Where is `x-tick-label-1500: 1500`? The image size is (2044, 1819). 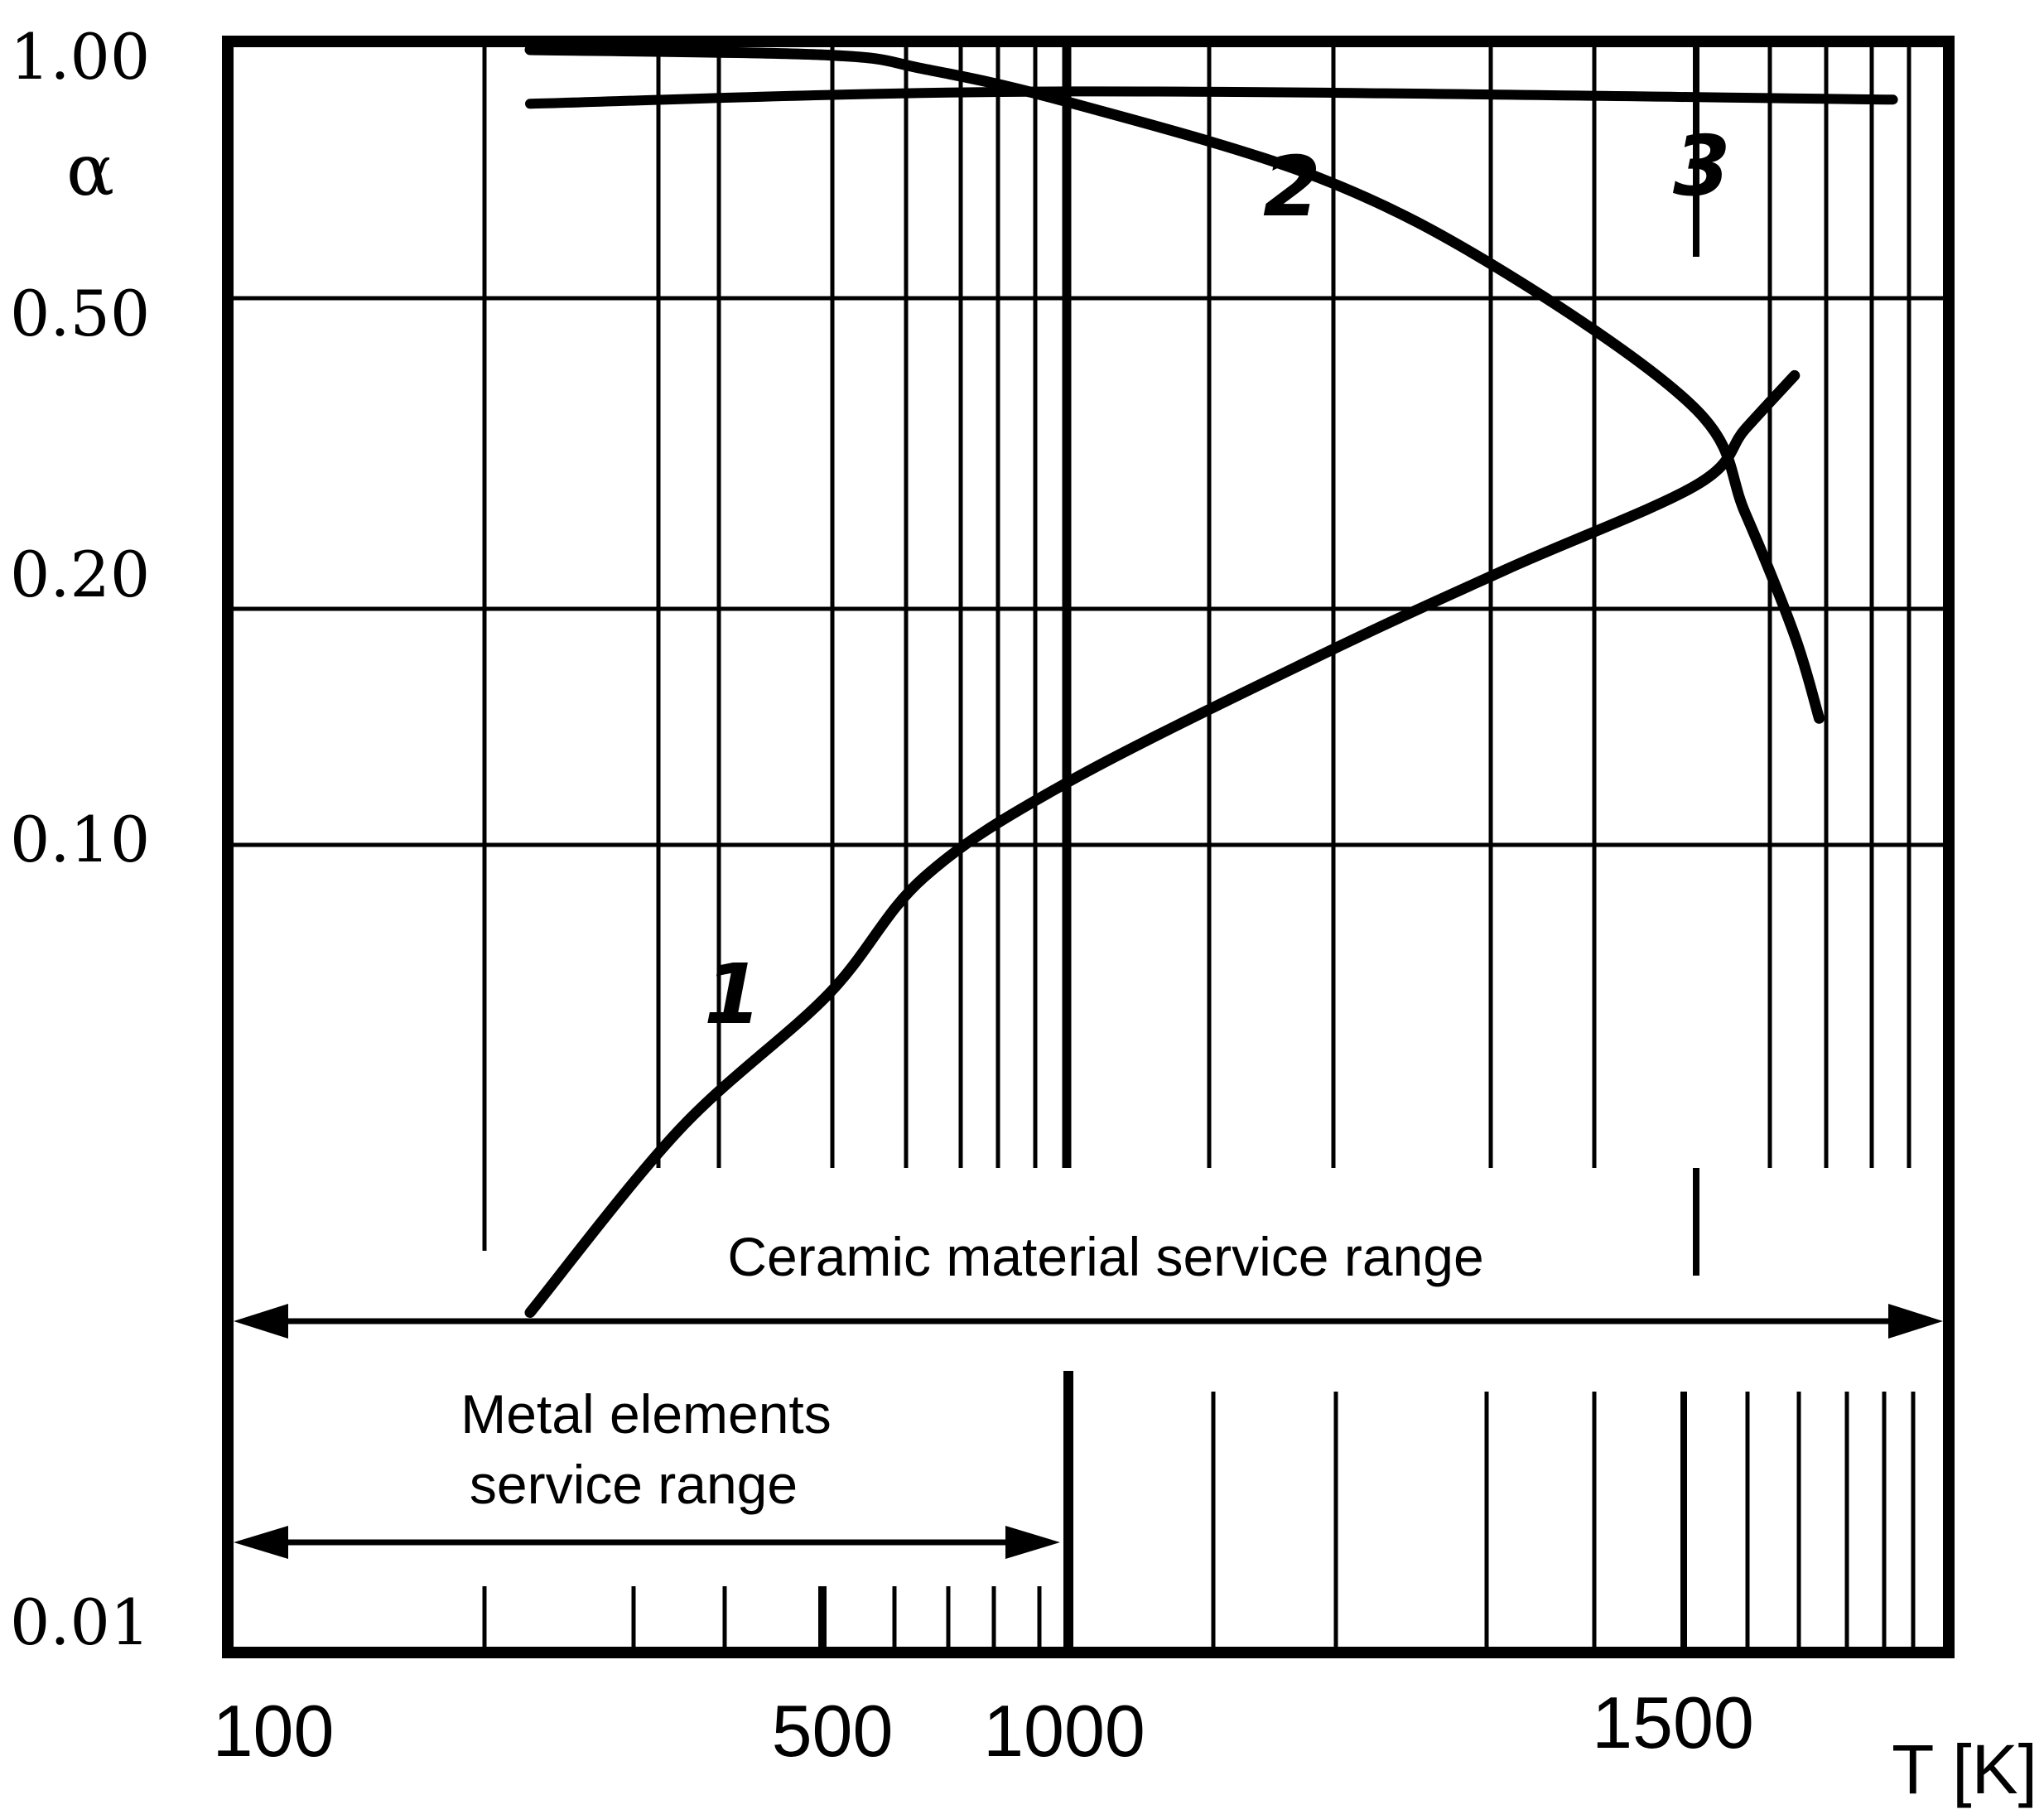 x-tick-label-1500: 1500 is located at coordinates (1673, 1722).